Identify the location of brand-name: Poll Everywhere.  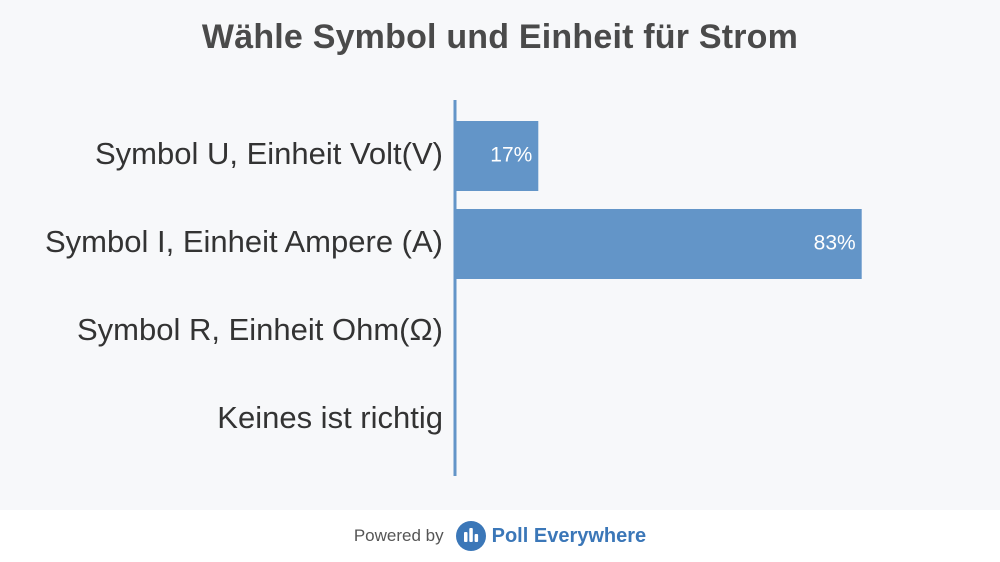
(569, 535).